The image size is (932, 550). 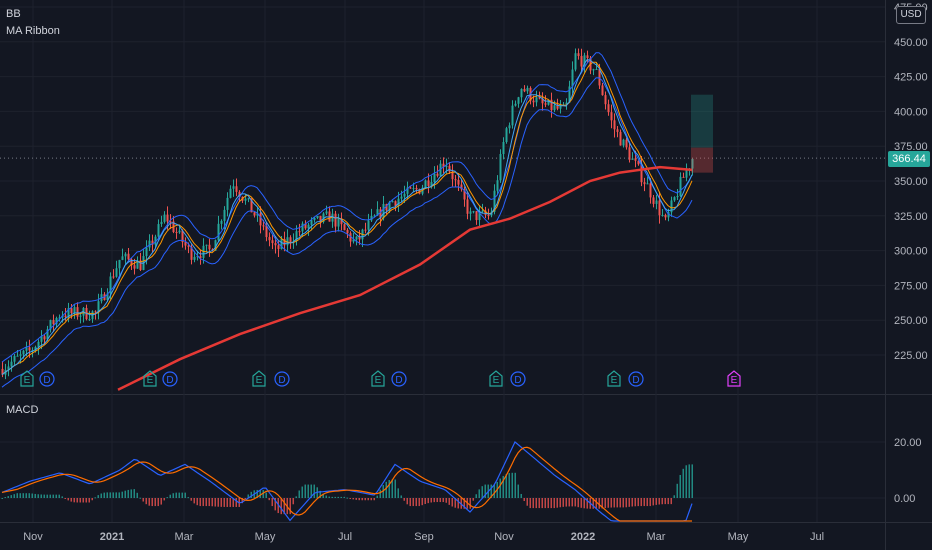 I want to click on indicator-label-bb: BB, so click(x=13, y=14).